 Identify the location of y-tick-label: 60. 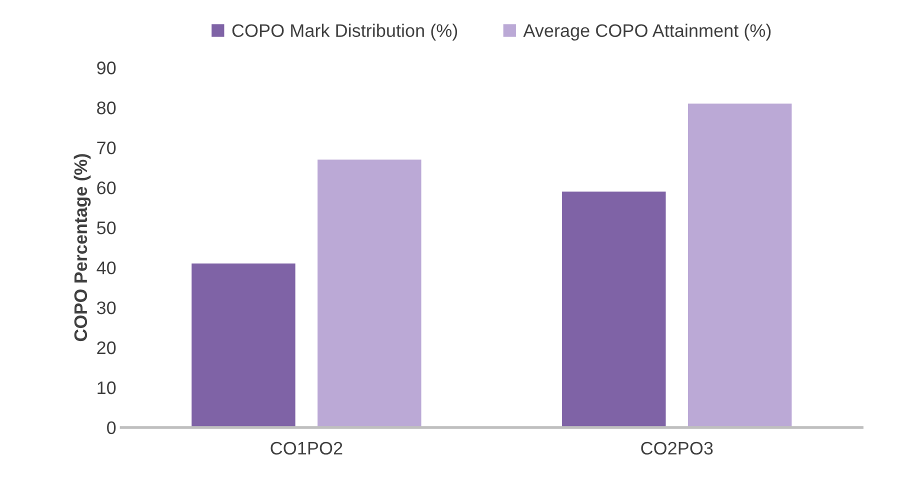
(106, 188).